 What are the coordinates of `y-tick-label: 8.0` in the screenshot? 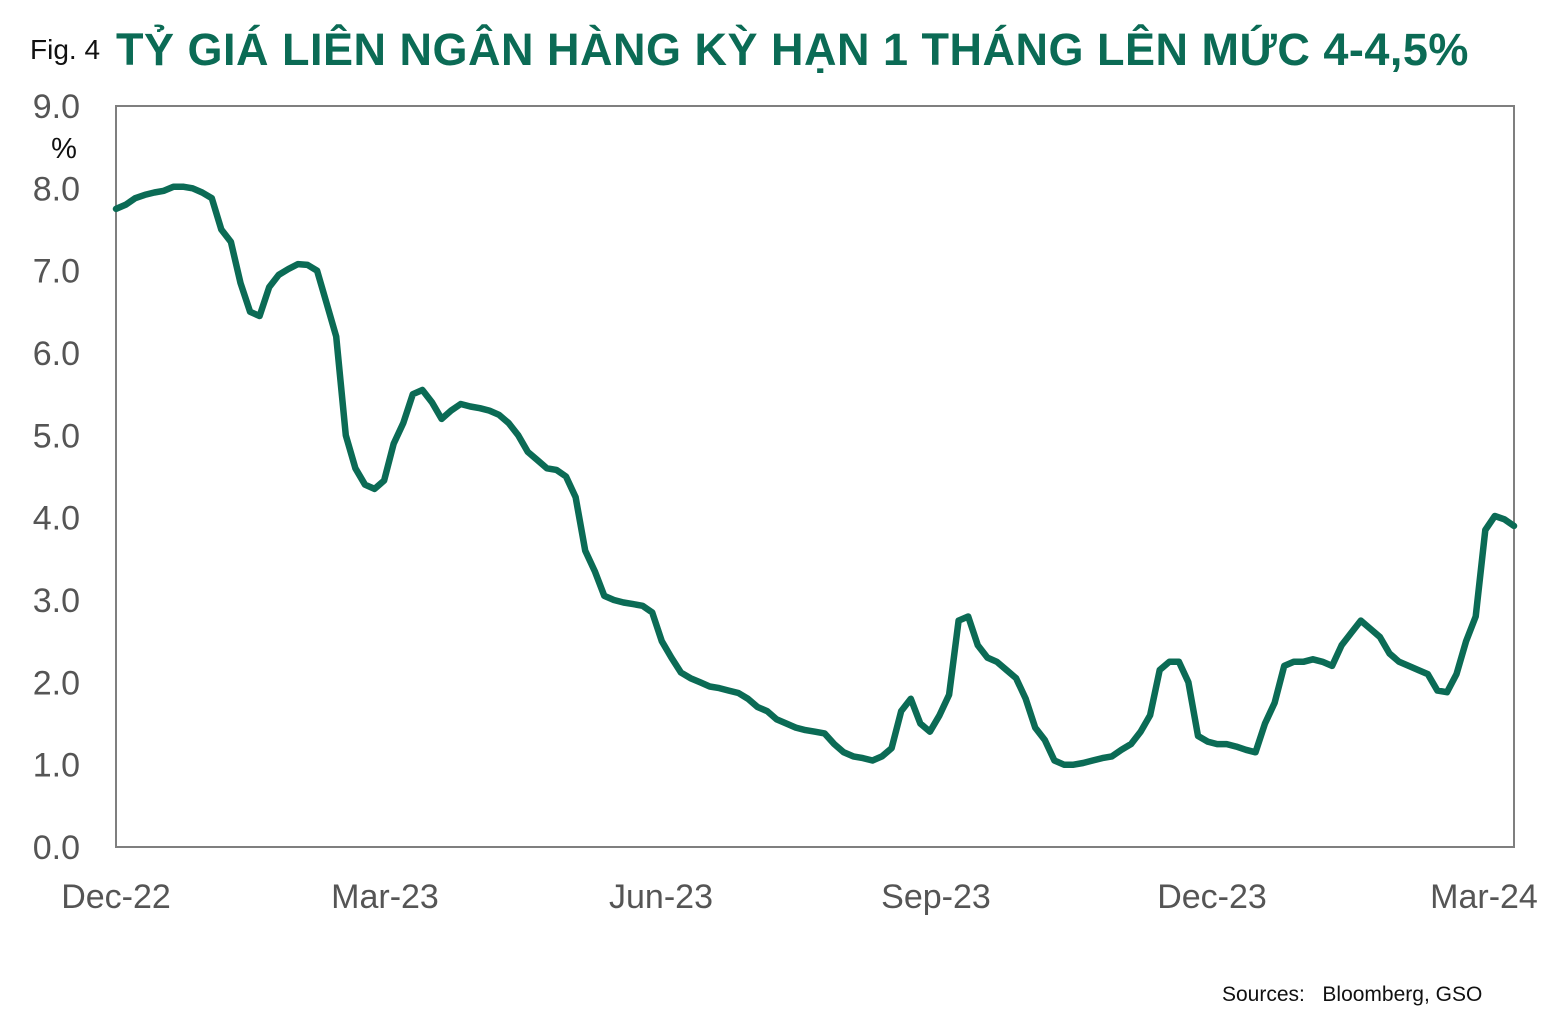 It's located at (56, 189).